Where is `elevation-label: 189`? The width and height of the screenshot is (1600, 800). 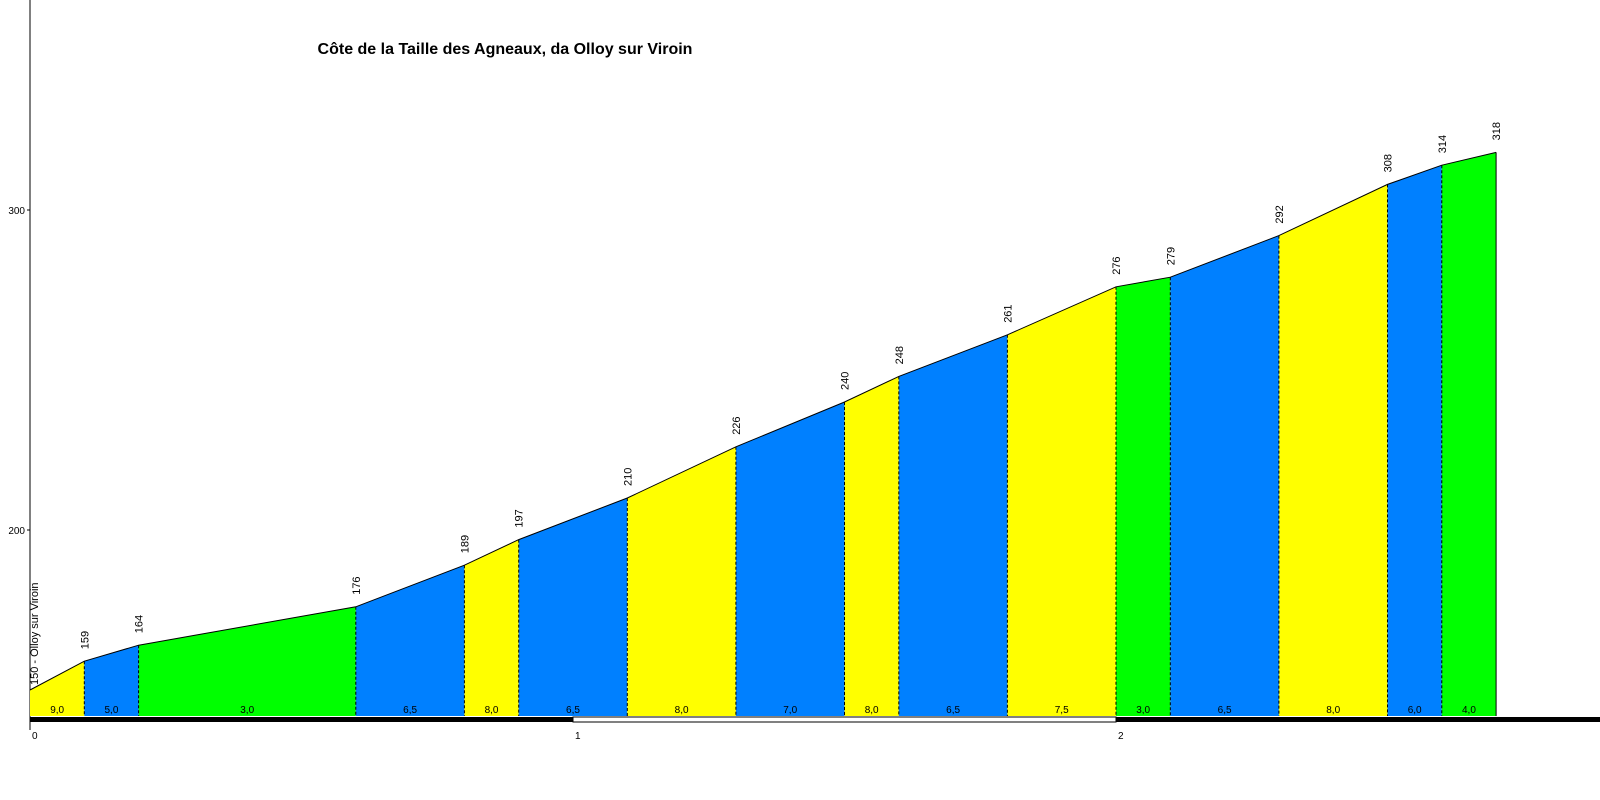
elevation-label: 189 is located at coordinates (465, 544).